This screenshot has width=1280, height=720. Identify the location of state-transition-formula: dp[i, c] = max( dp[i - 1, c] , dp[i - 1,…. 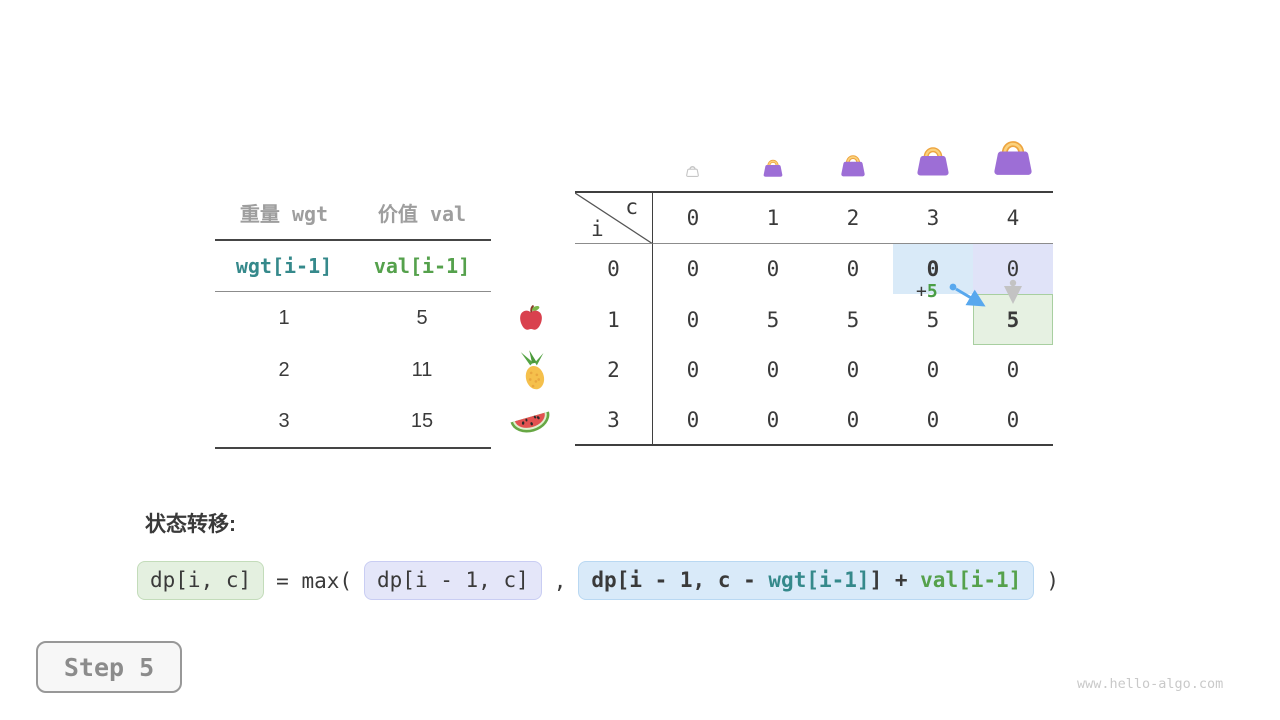
(598, 581).